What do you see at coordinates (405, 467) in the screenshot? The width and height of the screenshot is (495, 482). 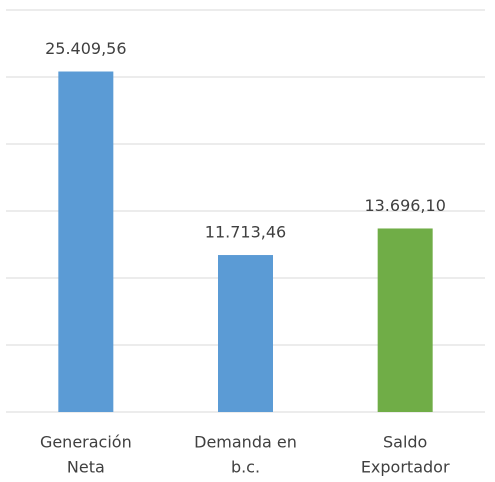 I see `x-tick-label: Exportador` at bounding box center [405, 467].